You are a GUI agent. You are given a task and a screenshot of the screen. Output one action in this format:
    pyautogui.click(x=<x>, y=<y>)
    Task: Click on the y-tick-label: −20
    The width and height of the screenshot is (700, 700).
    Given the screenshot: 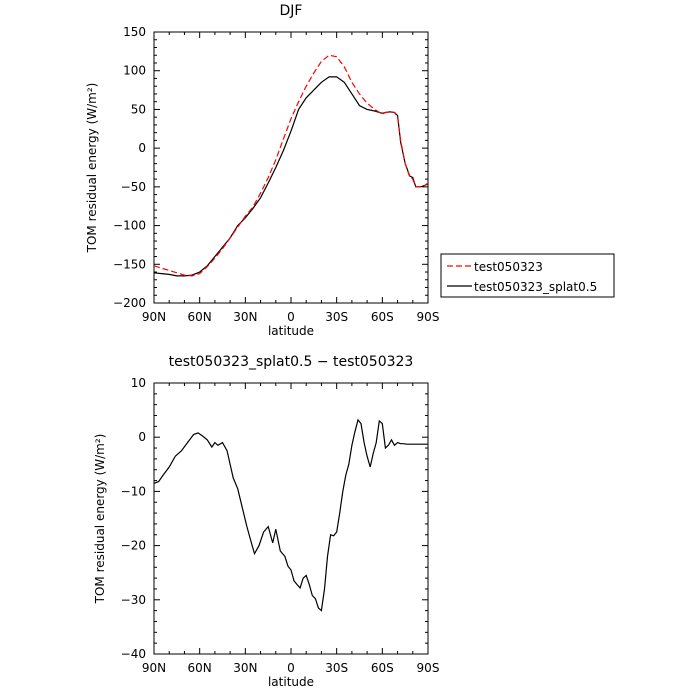 What is the action you would take?
    pyautogui.click(x=133, y=546)
    